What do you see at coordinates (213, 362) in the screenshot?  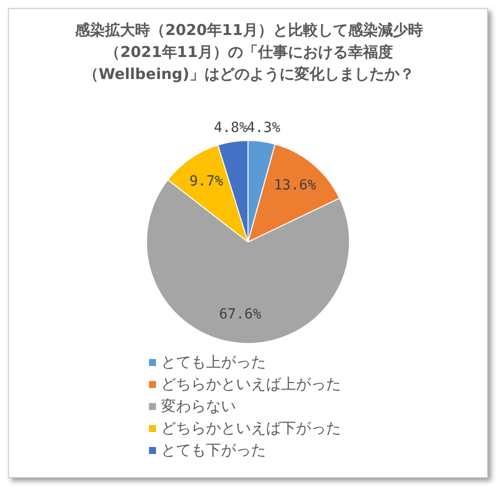 I see `legend-label: とても上がった` at bounding box center [213, 362].